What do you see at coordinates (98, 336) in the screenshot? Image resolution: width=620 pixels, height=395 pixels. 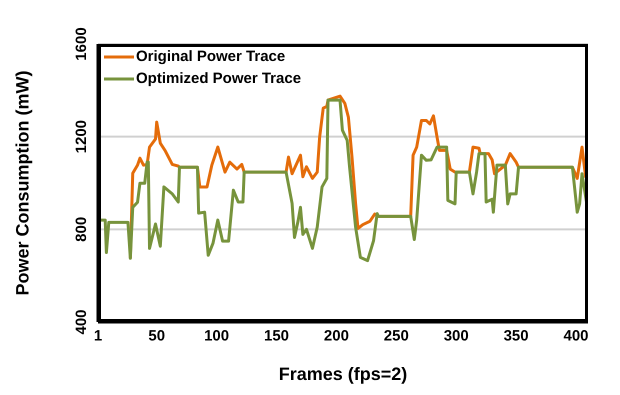 I see `x-tick-label: 1` at bounding box center [98, 336].